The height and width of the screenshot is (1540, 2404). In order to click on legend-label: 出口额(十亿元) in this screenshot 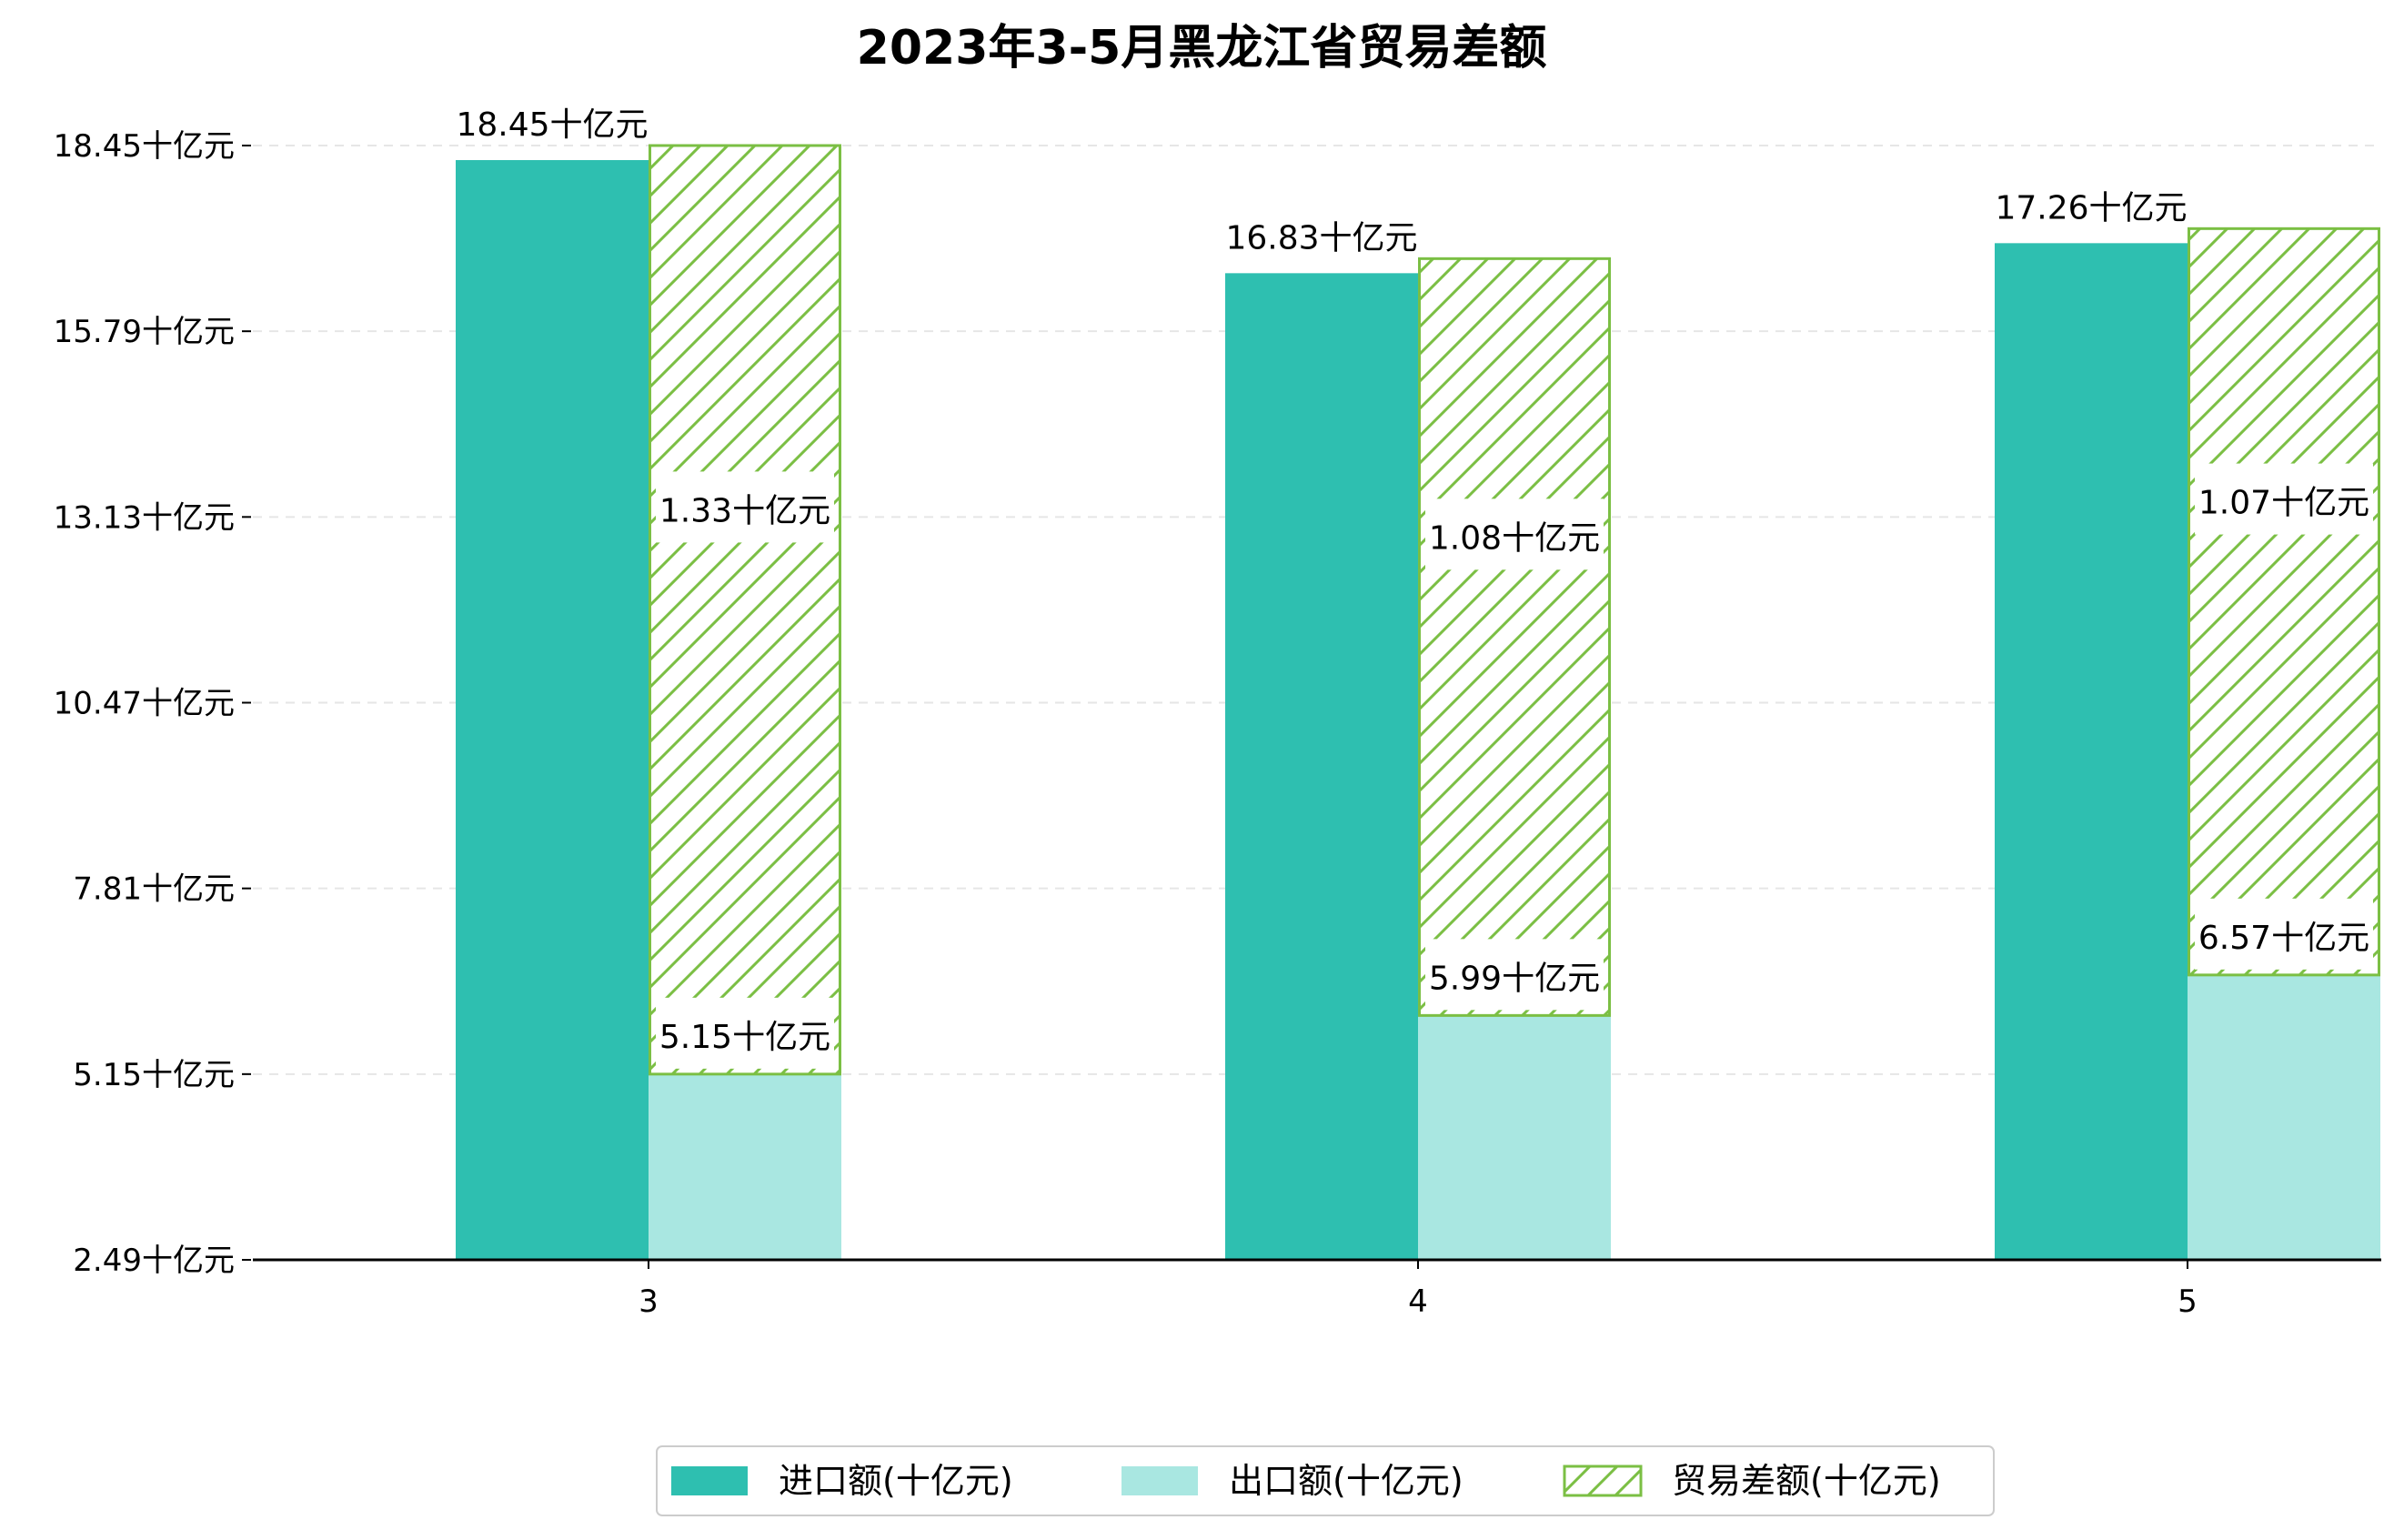, I will do `click(1346, 1481)`.